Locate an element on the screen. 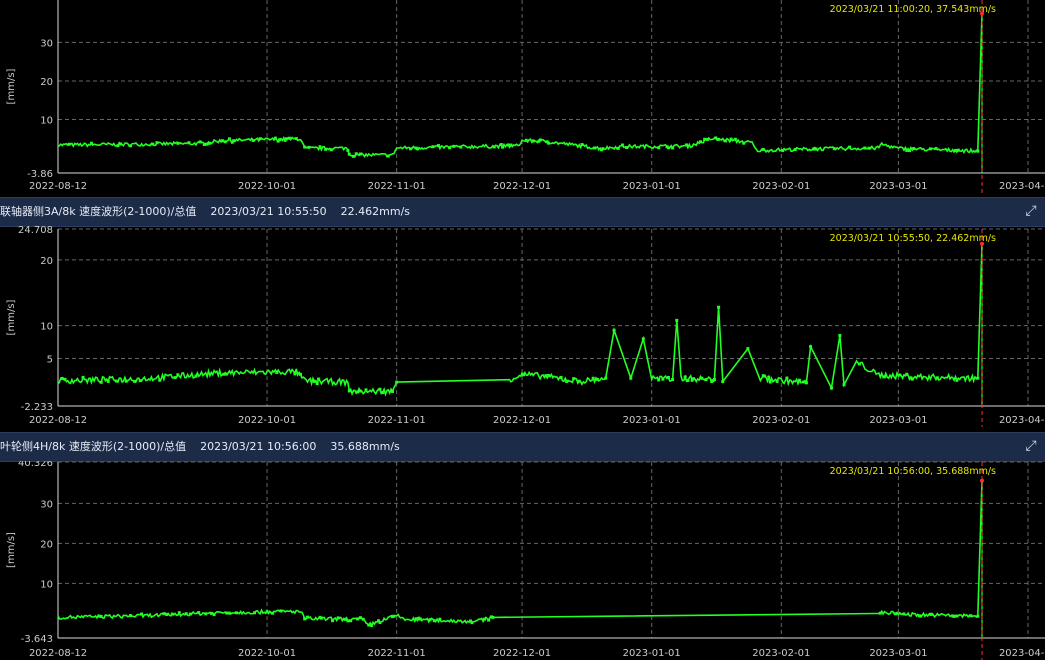 Image resolution: width=1045 pixels, height=660 pixels. header-value: 35.688mm/s is located at coordinates (365, 446).